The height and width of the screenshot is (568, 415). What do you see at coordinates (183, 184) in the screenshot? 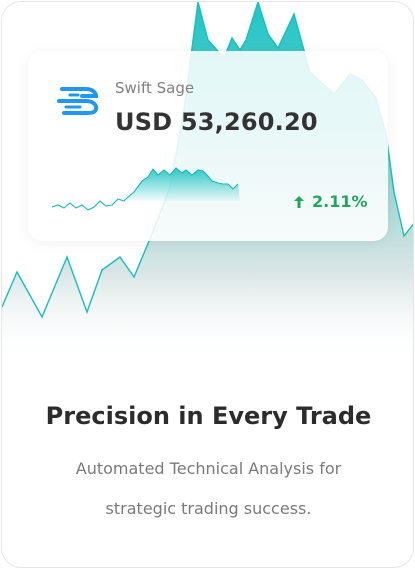
I see `mini-chart-area` at bounding box center [183, 184].